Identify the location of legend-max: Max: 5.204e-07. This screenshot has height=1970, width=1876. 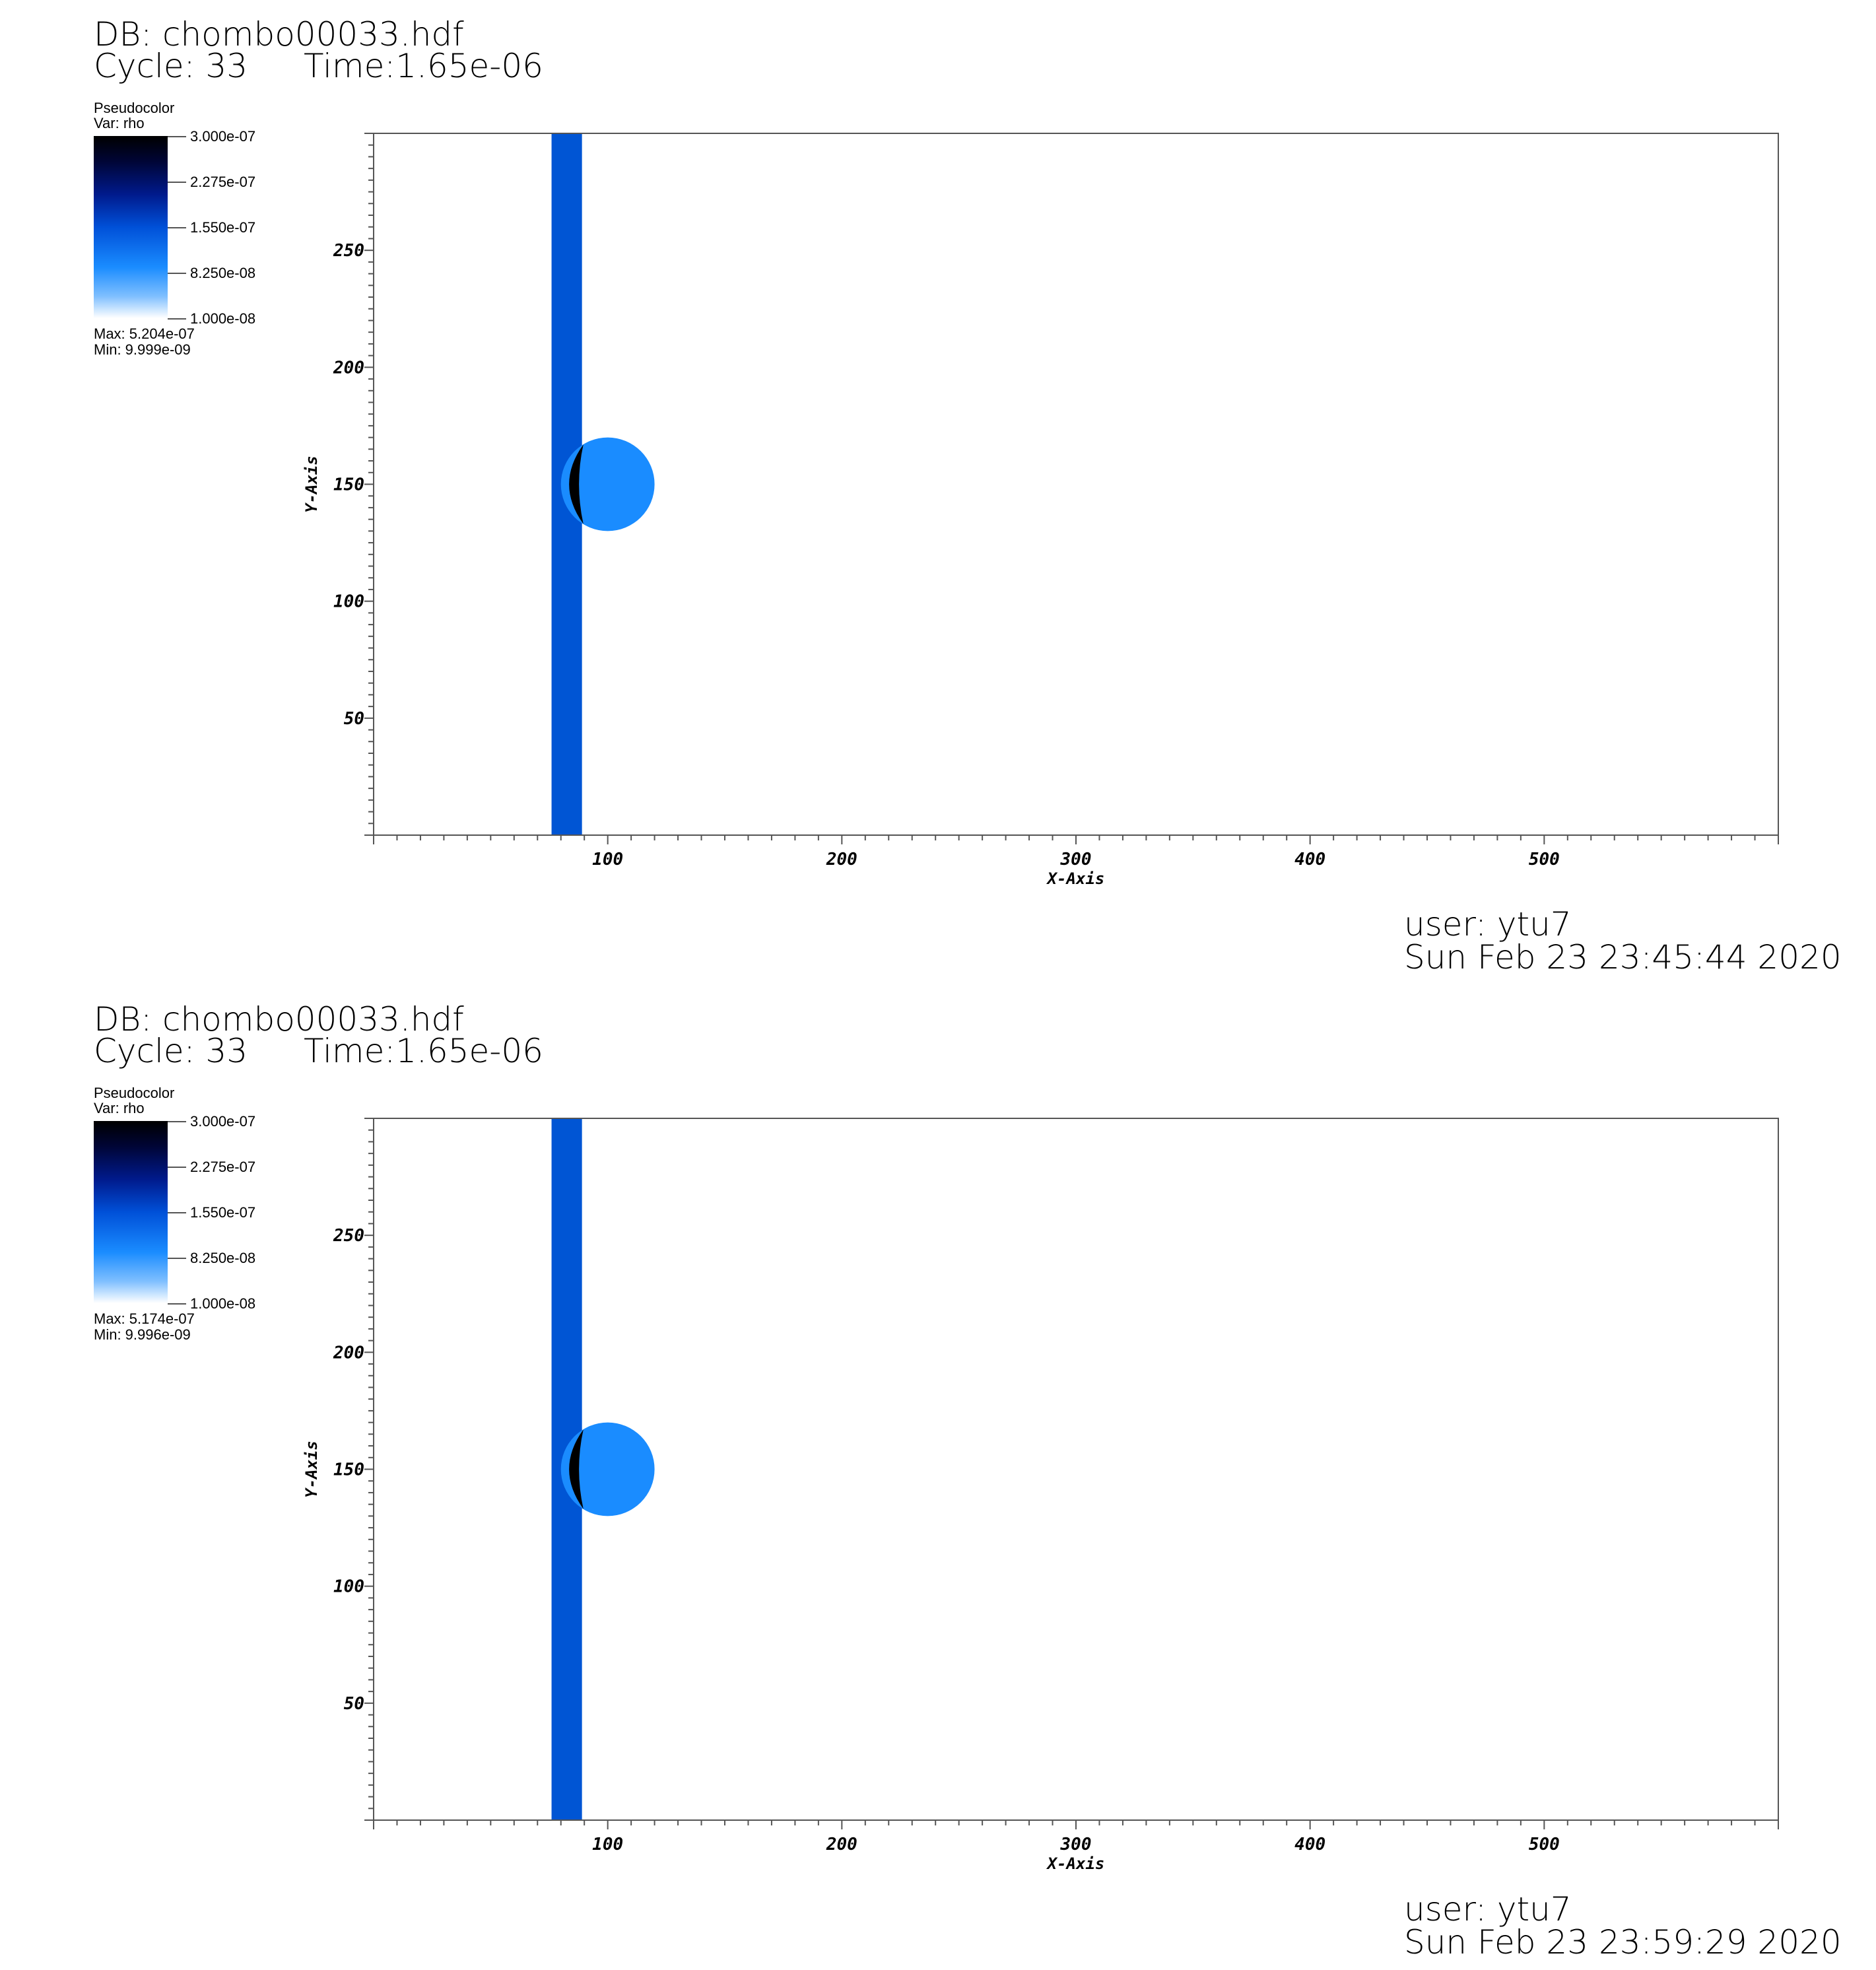
(144, 334).